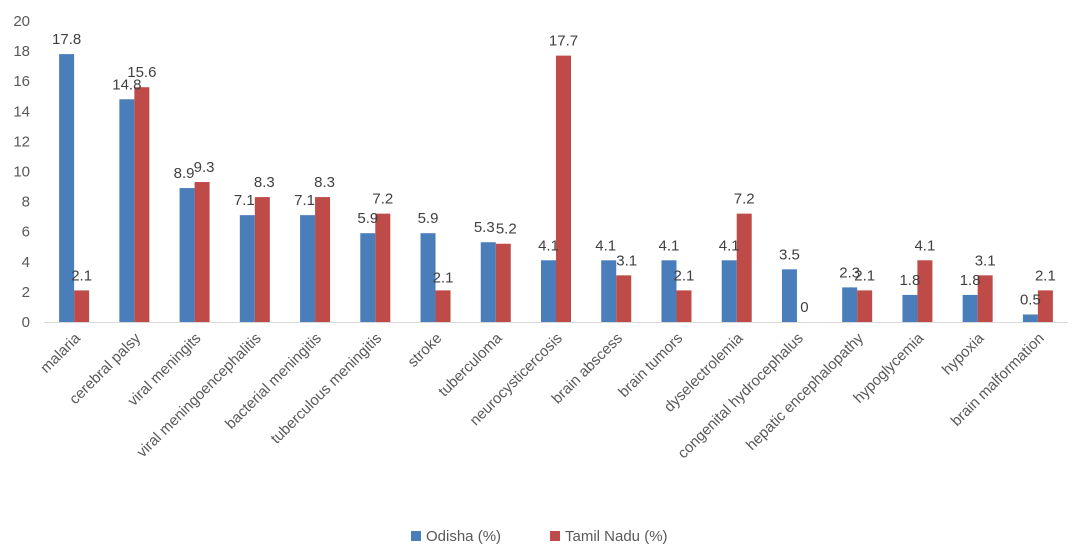 This screenshot has height=555, width=1073. Describe the element at coordinates (26, 262) in the screenshot. I see `y-tick-label: 4` at that location.